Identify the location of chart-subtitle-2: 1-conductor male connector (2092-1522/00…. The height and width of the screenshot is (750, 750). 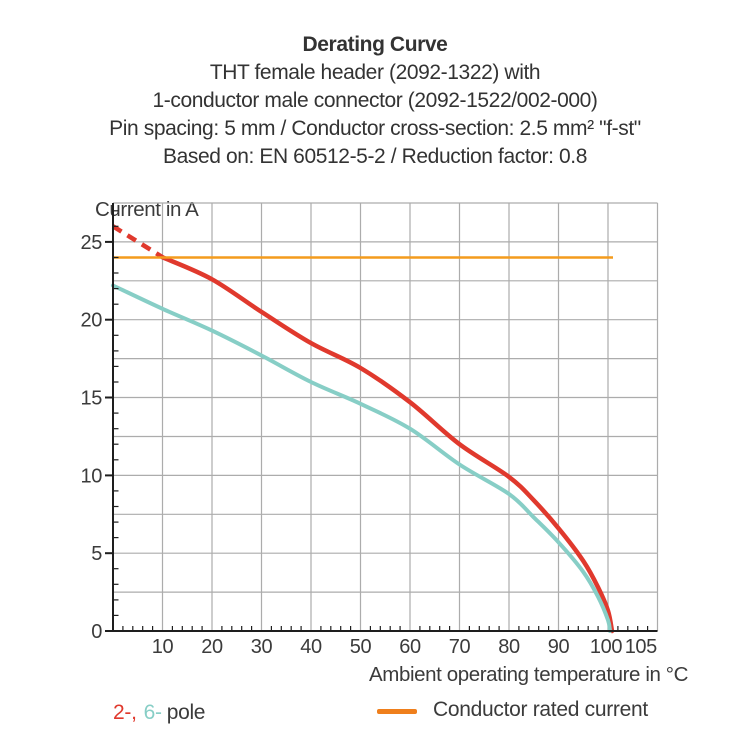
(375, 100).